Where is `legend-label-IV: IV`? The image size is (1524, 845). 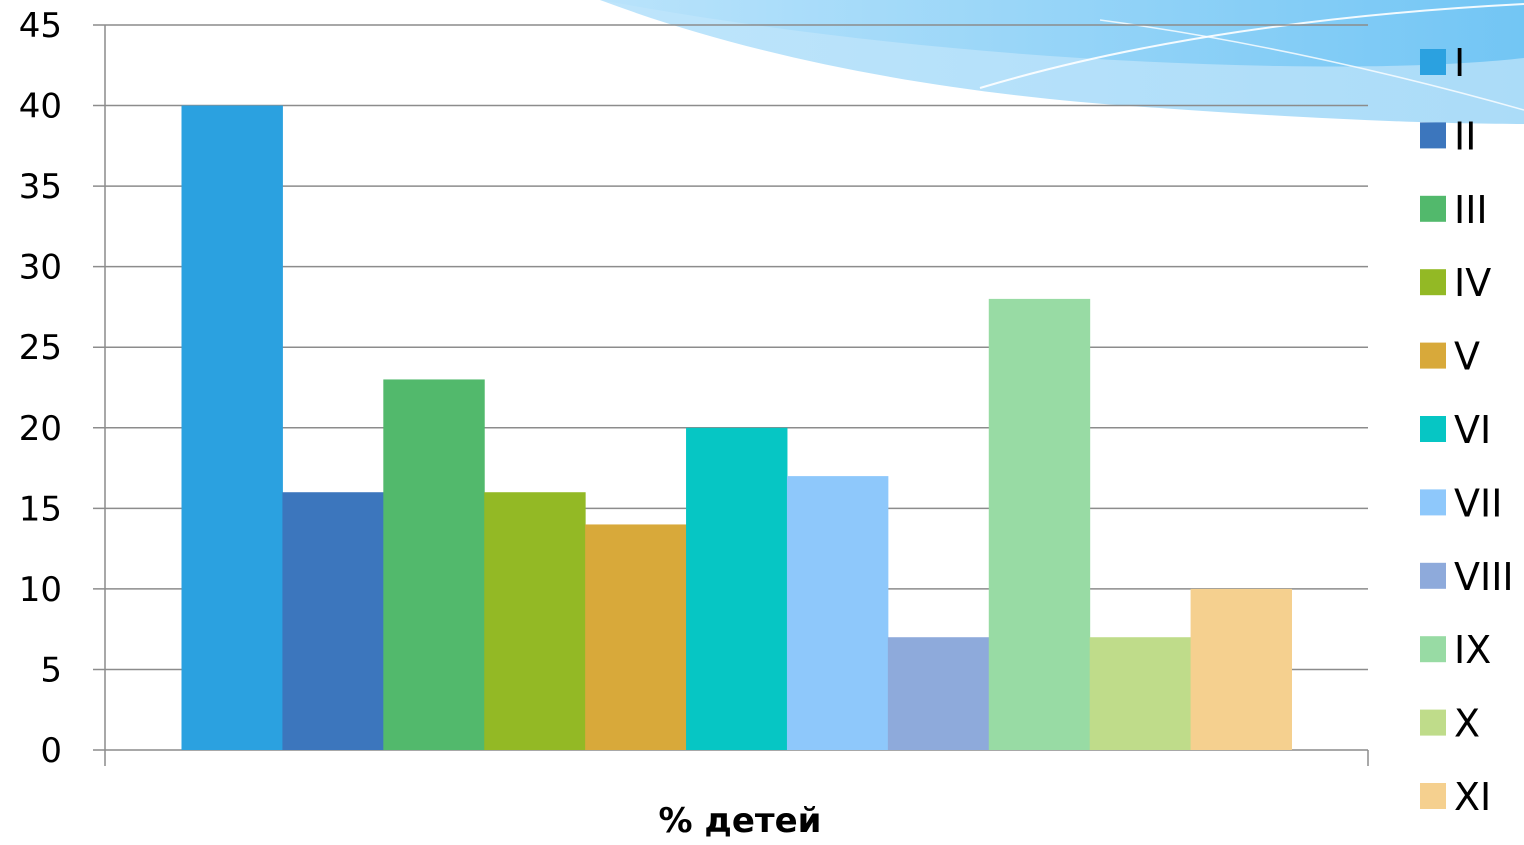
legend-label-IV: IV is located at coordinates (1472, 283).